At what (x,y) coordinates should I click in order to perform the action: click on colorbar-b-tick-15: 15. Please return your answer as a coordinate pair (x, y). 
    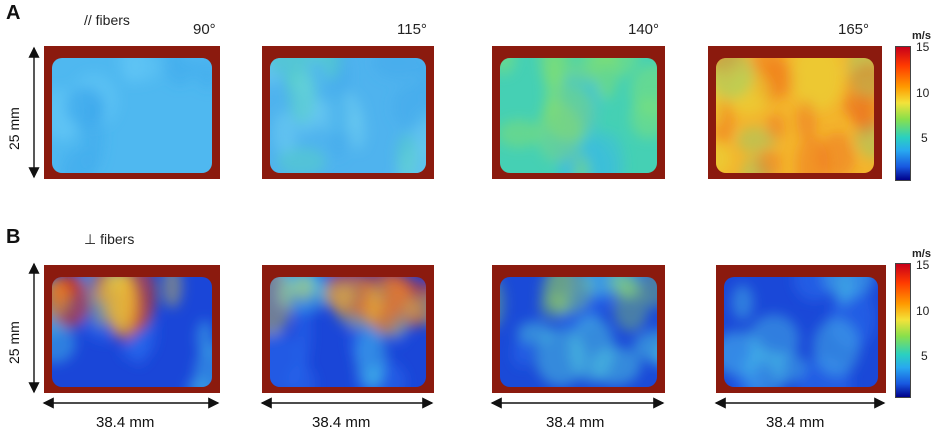
    Looking at the image, I should click on (923, 265).